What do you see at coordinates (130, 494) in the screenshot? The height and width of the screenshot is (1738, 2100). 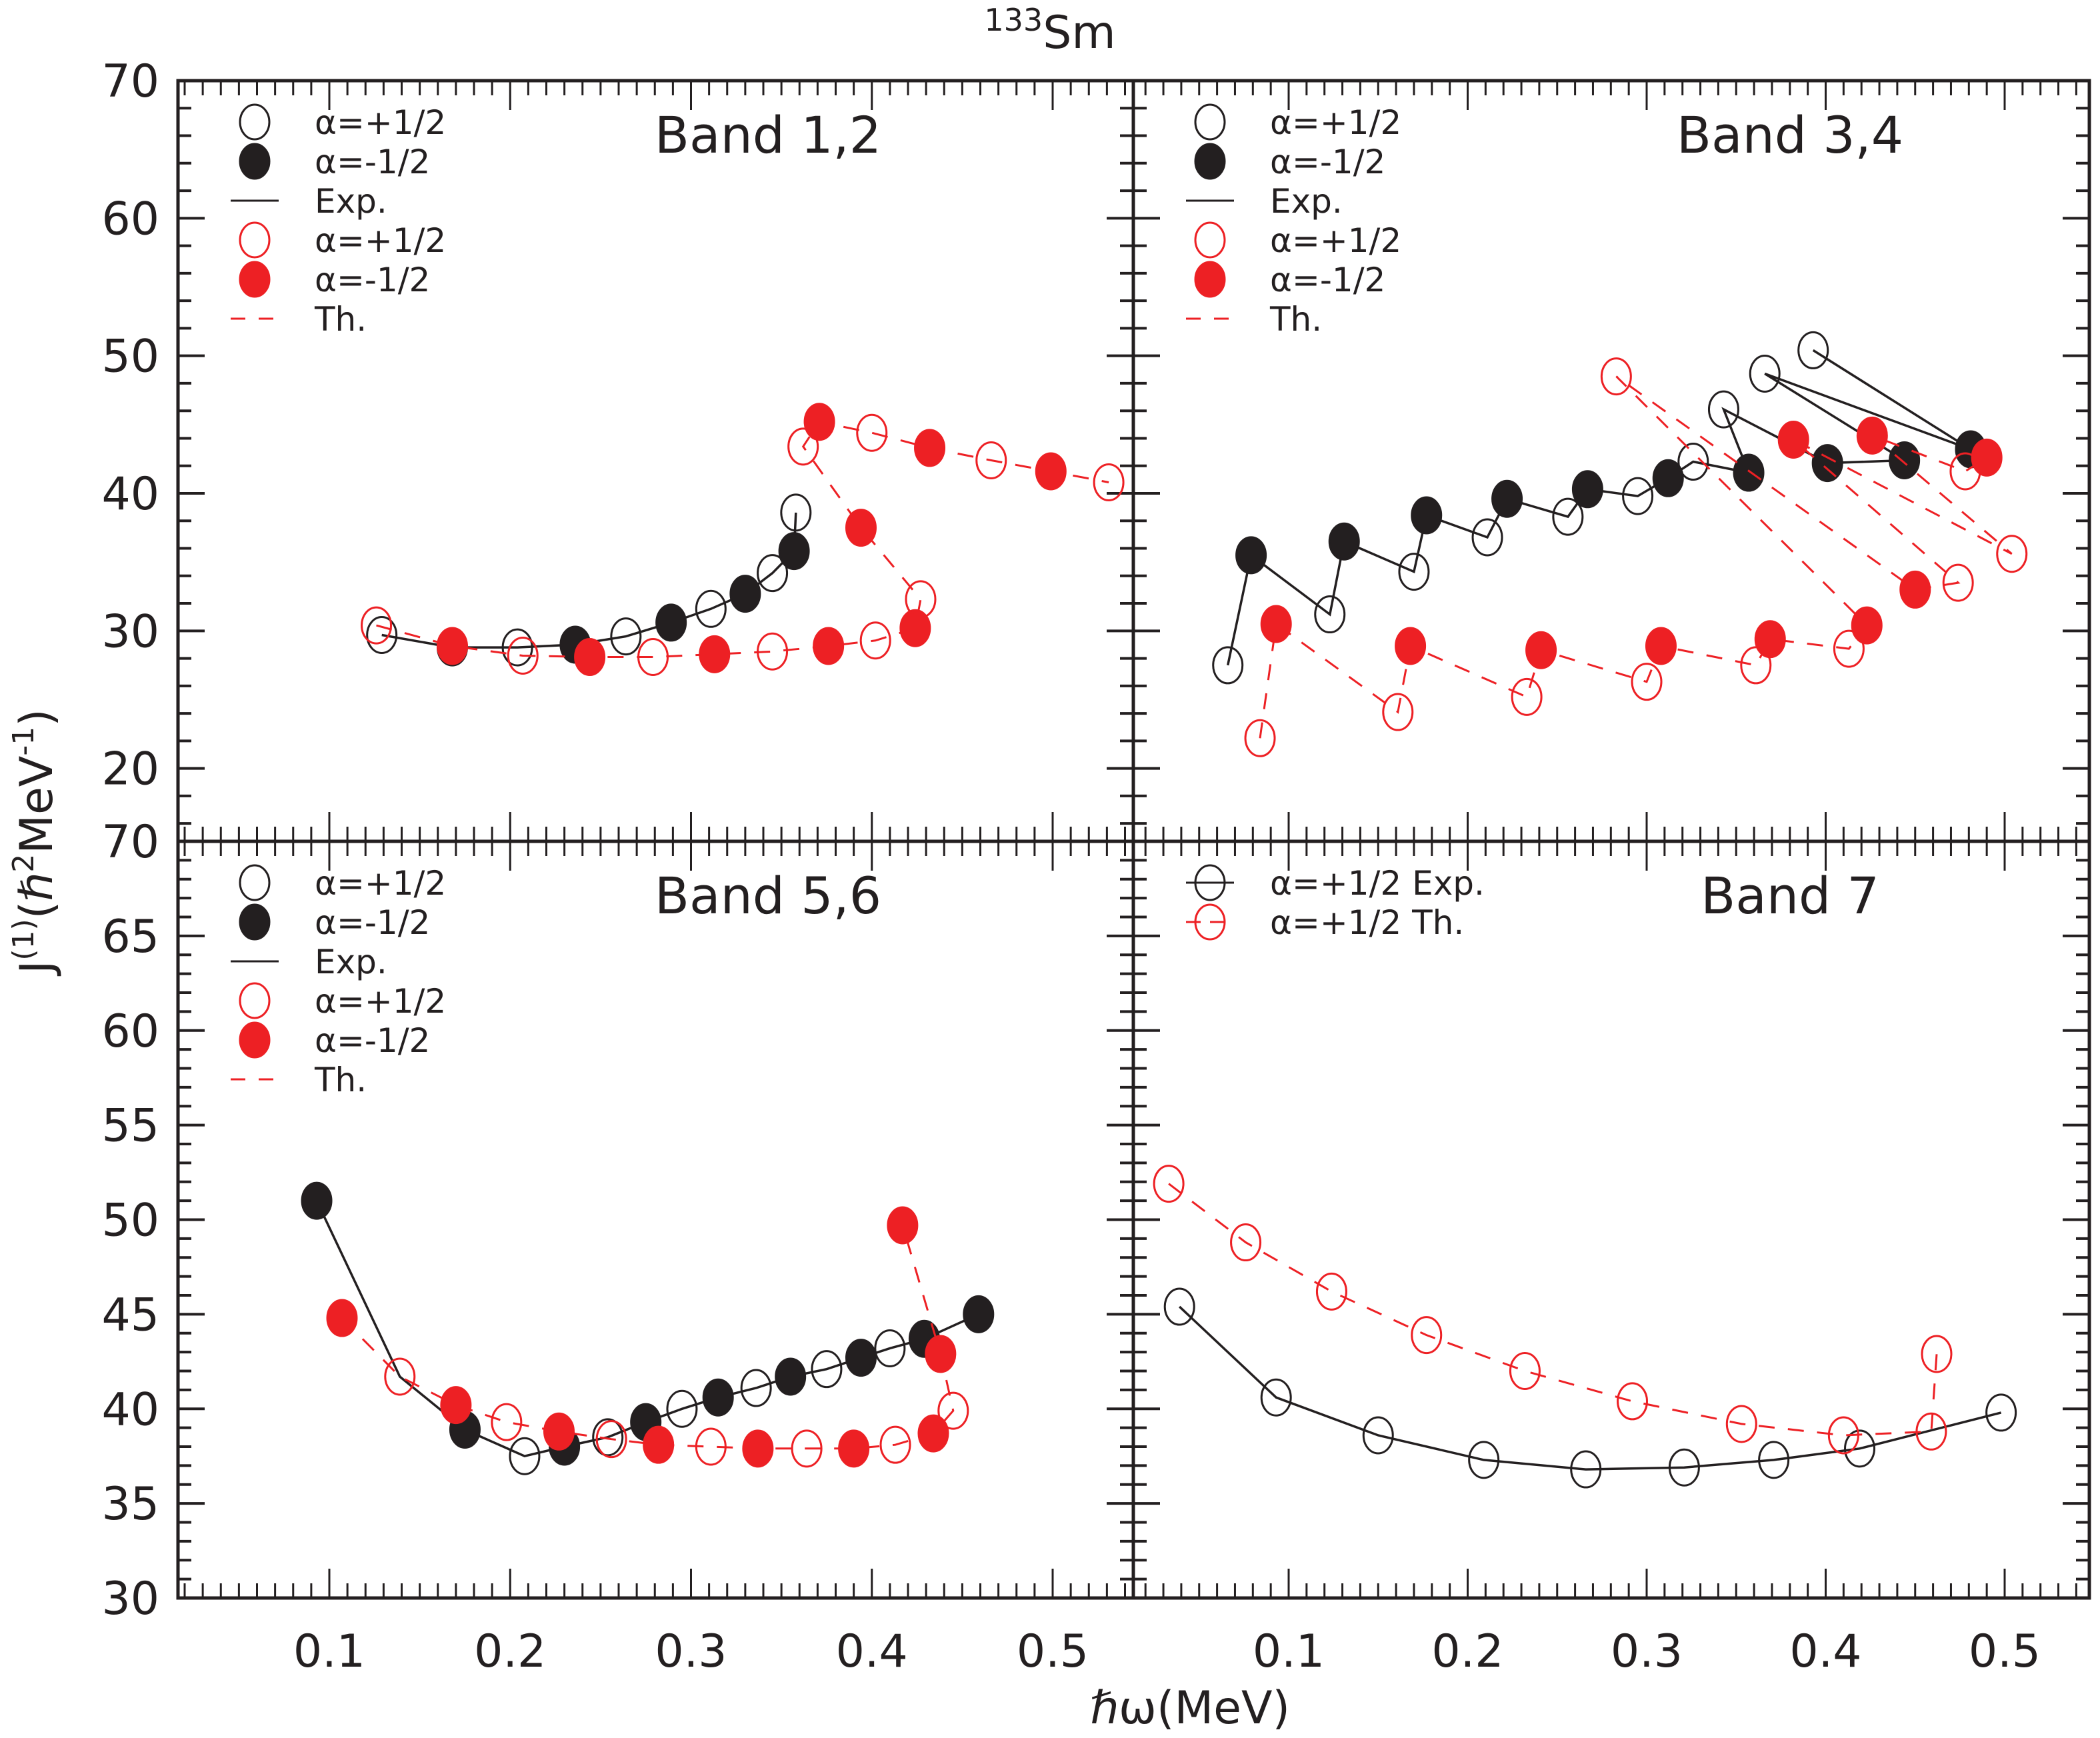 I see `y-tick-label: 40` at bounding box center [130, 494].